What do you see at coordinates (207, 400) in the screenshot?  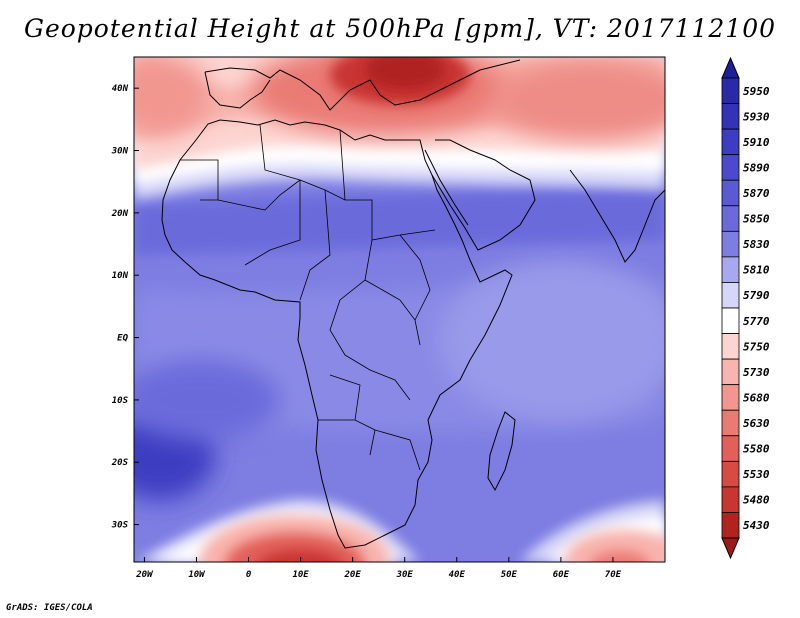 I see `atlantic-ridge` at bounding box center [207, 400].